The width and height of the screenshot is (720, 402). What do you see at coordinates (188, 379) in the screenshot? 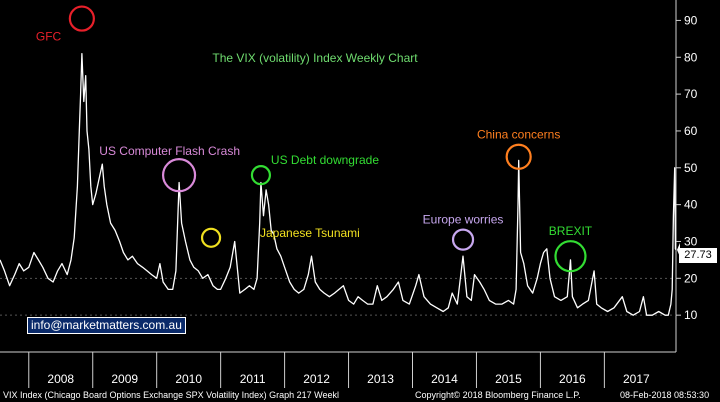
I see `x-tick-label-2010: 2010` at bounding box center [188, 379].